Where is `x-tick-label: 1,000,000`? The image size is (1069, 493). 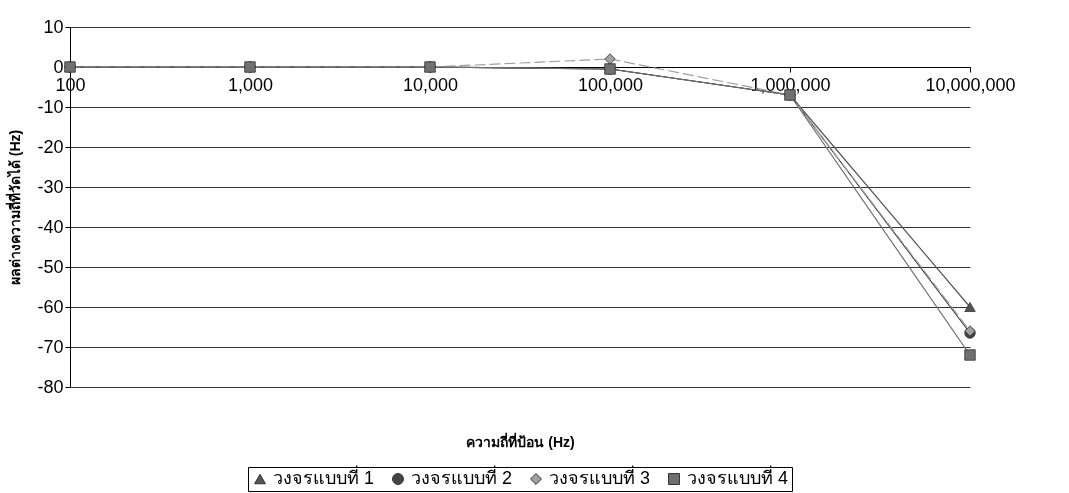 x-tick-label: 1,000,000 is located at coordinates (790, 84).